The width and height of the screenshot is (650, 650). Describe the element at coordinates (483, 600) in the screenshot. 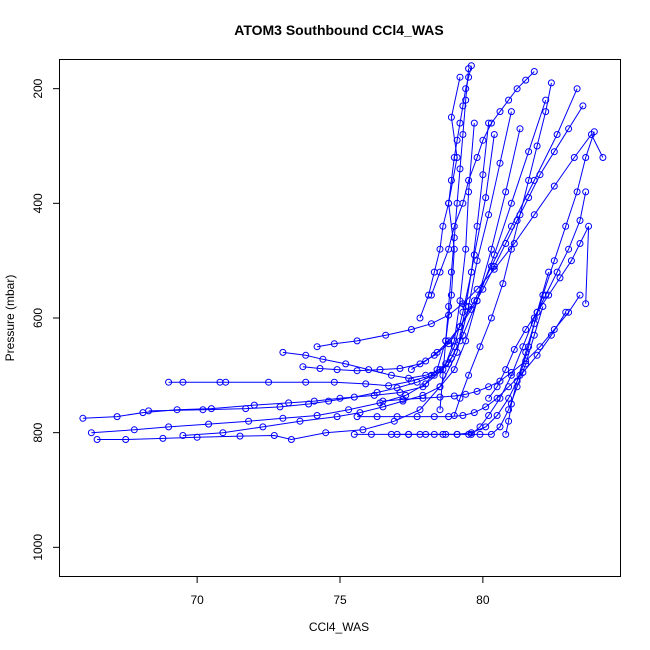

I see `x-tick-label: 80` at that location.